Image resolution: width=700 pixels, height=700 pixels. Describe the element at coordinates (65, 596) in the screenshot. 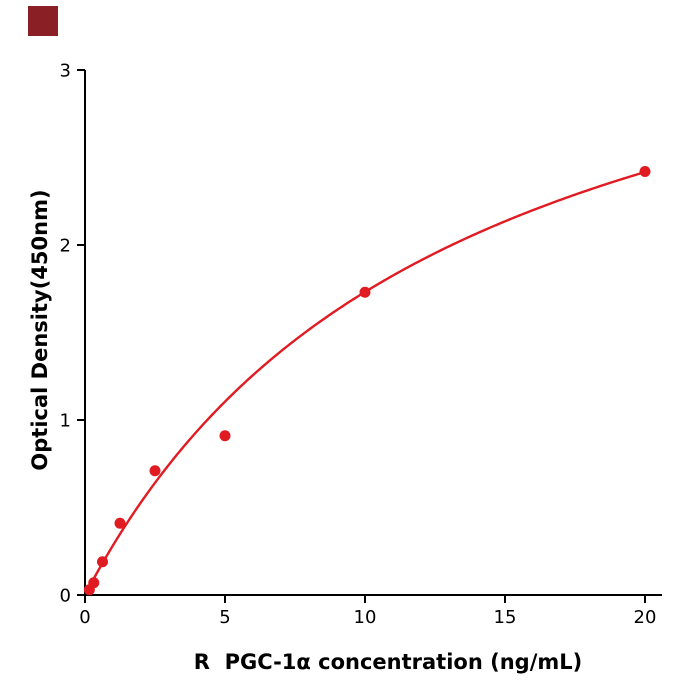

I see `y-tick-label: 0` at that location.